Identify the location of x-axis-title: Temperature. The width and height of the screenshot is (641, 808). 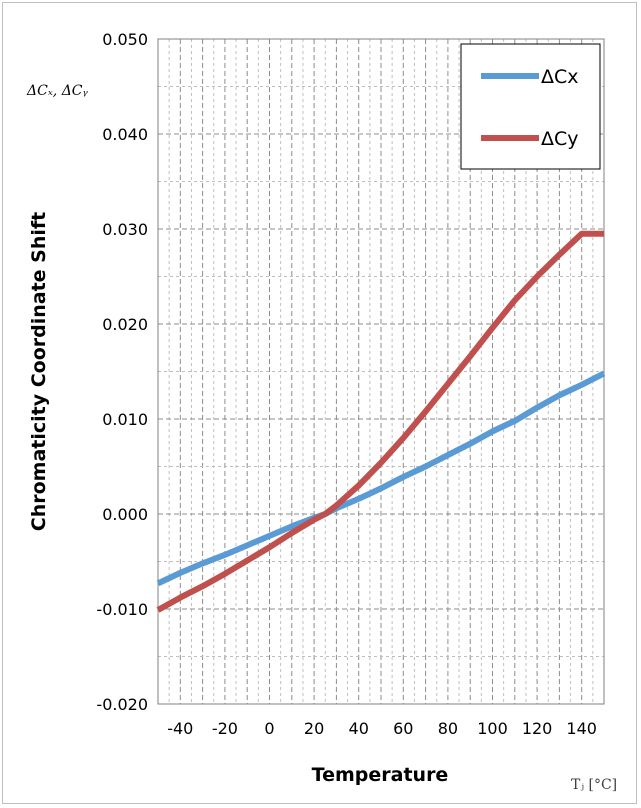
(380, 775).